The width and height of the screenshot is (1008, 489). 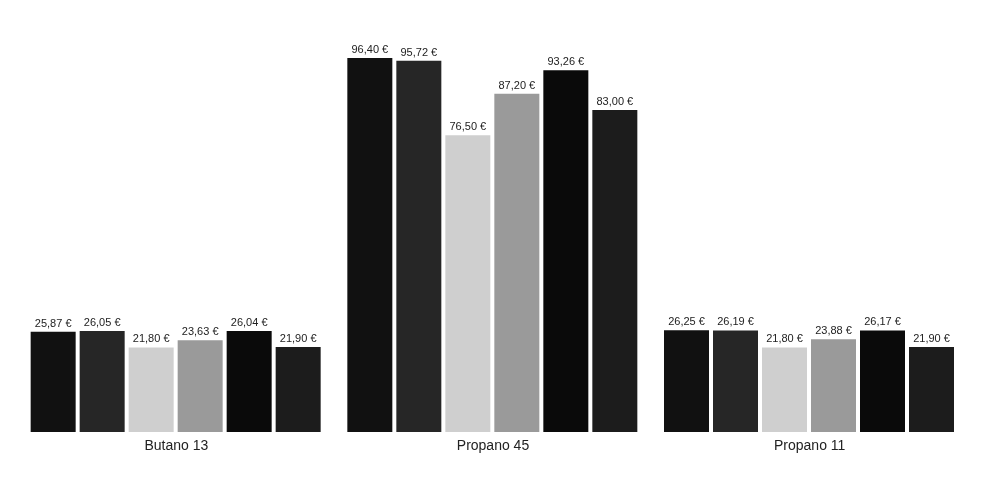 What do you see at coordinates (833, 330) in the screenshot?
I see `data-label: 23,88 €` at bounding box center [833, 330].